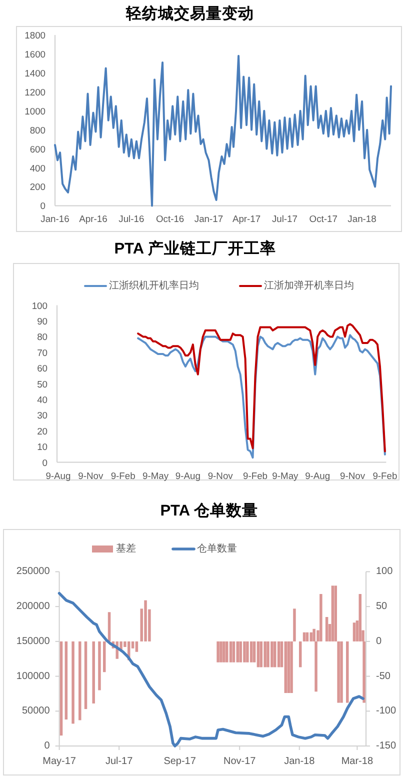 Image resolution: width=411 pixels, height=780 pixels. I want to click on y-tick-label: 1800, so click(35, 35).